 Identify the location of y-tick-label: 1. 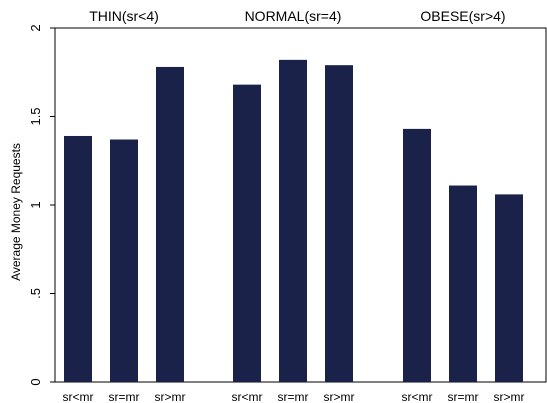
(35, 204).